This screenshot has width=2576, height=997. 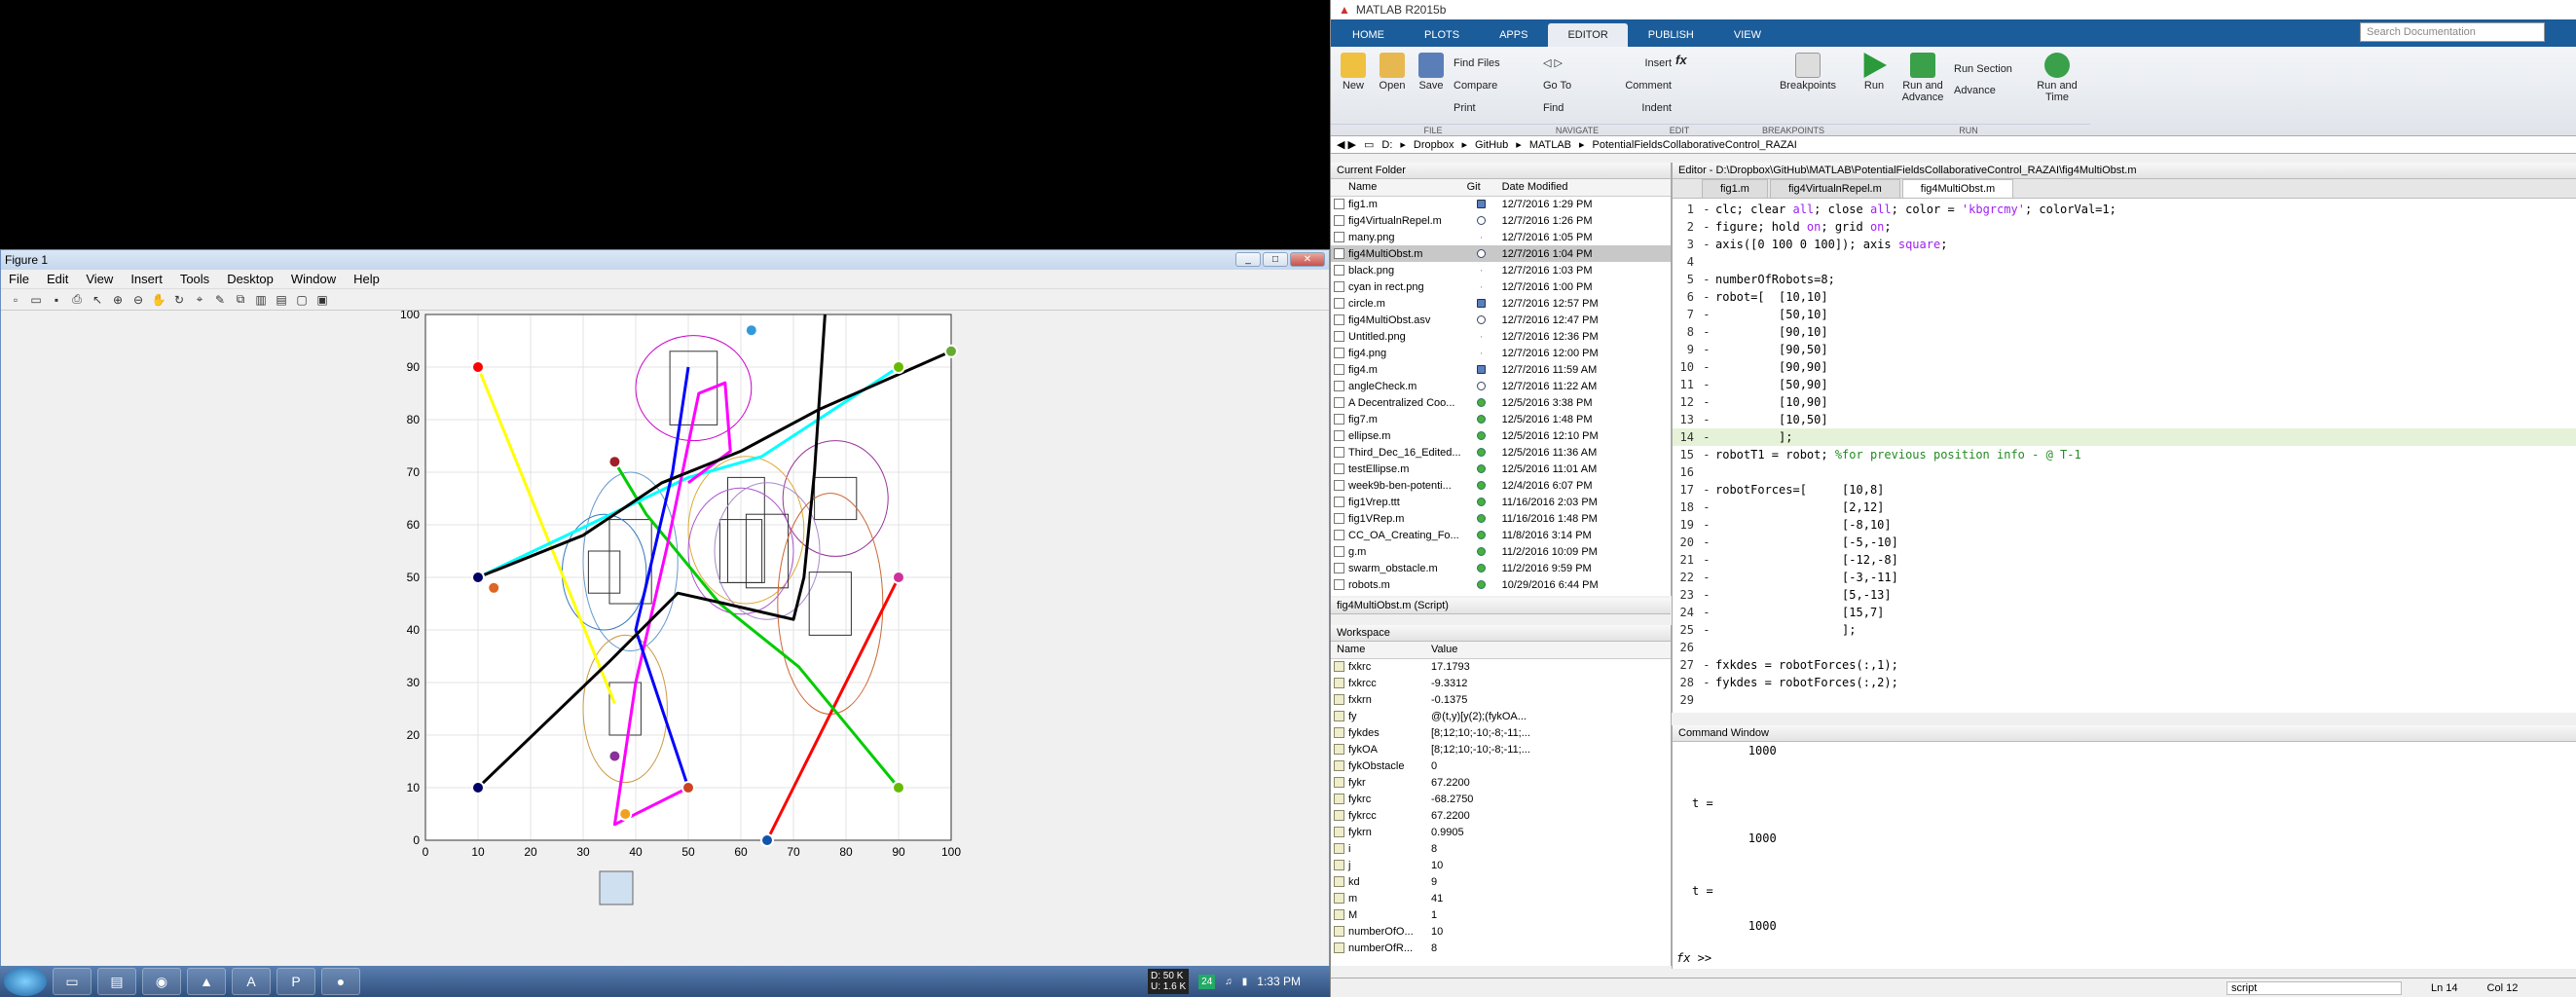 I want to click on addr-dropbox: Dropbox, so click(x=1433, y=144).